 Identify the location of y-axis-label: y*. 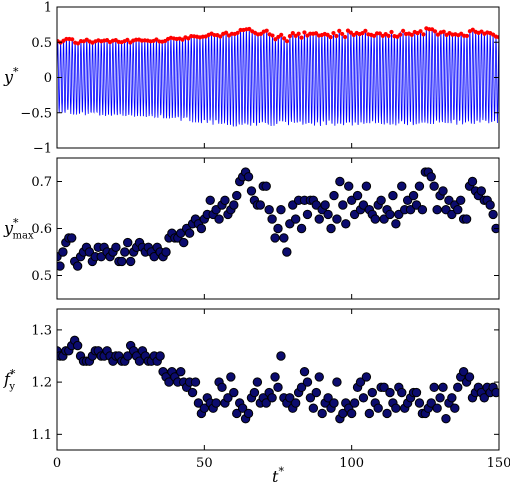
(11, 76).